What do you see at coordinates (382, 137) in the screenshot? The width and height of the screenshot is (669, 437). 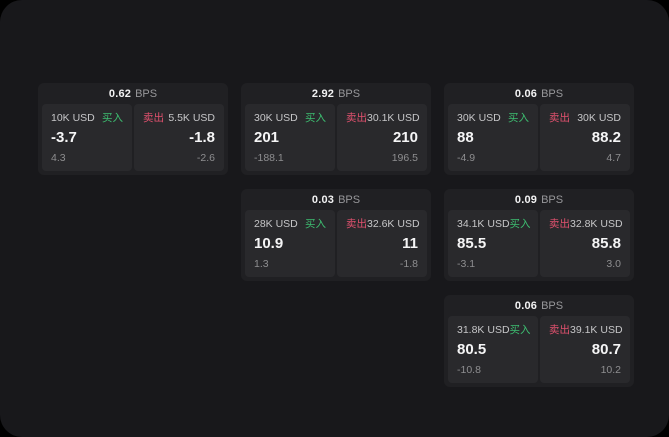 I see `sell-quote-panel: 卖出 30.1K USD 210 196.5` at bounding box center [382, 137].